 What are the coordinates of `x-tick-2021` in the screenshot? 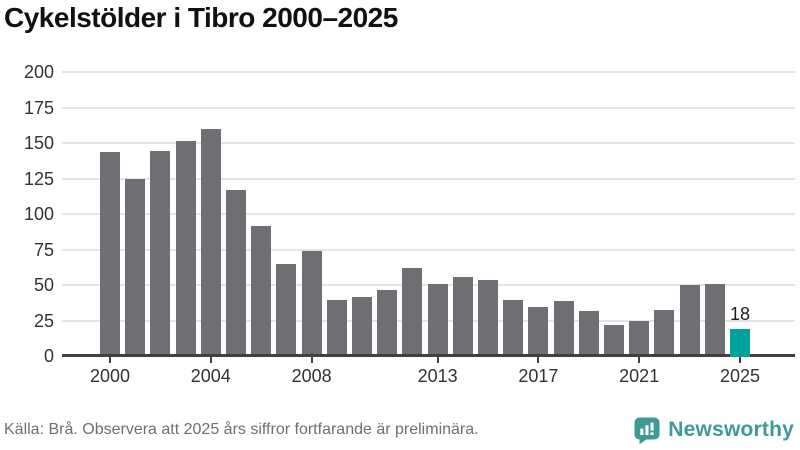 It's located at (639, 360).